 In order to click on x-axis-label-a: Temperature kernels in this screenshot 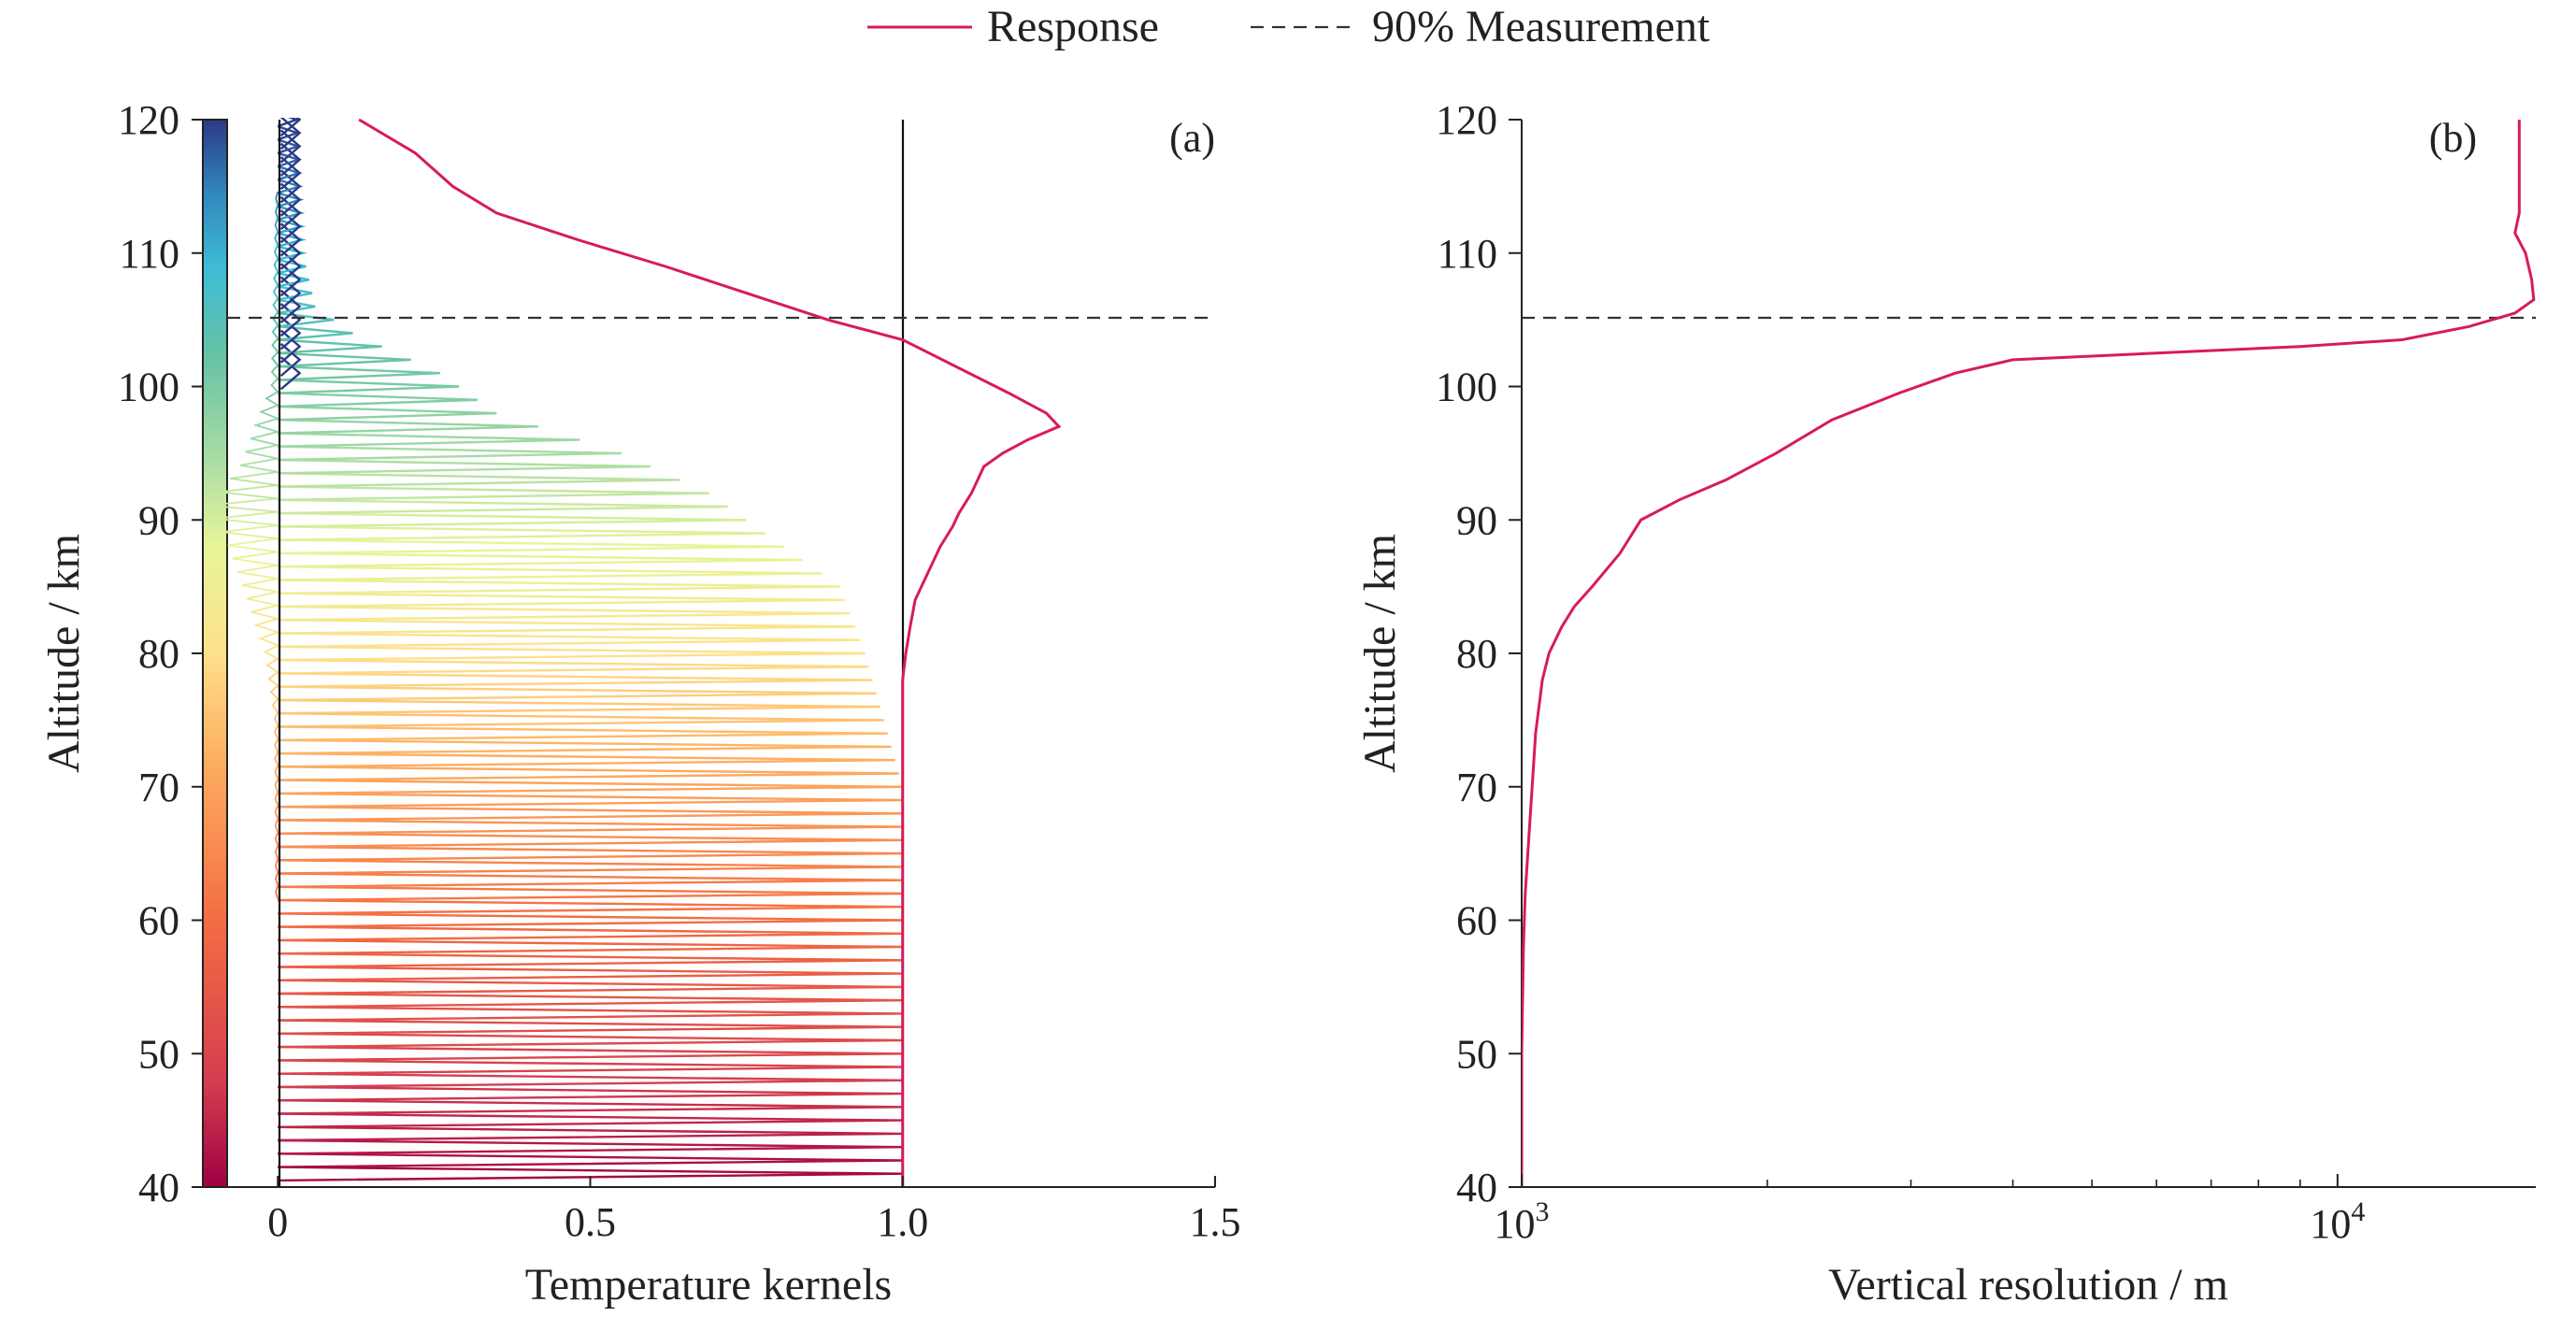, I will do `click(708, 1285)`.